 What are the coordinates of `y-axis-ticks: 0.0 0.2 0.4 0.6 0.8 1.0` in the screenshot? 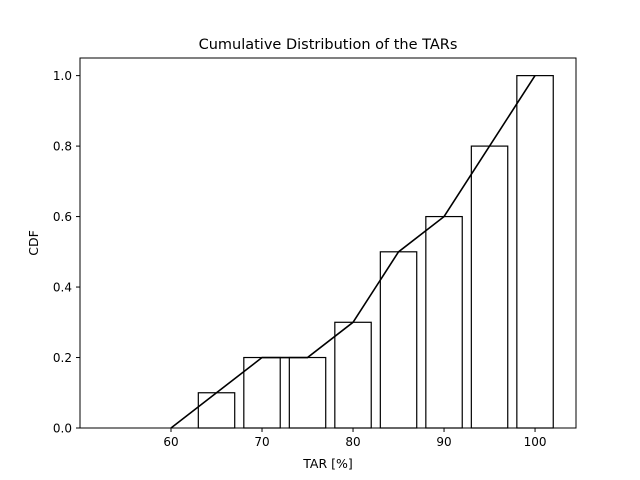 It's located at (66, 252).